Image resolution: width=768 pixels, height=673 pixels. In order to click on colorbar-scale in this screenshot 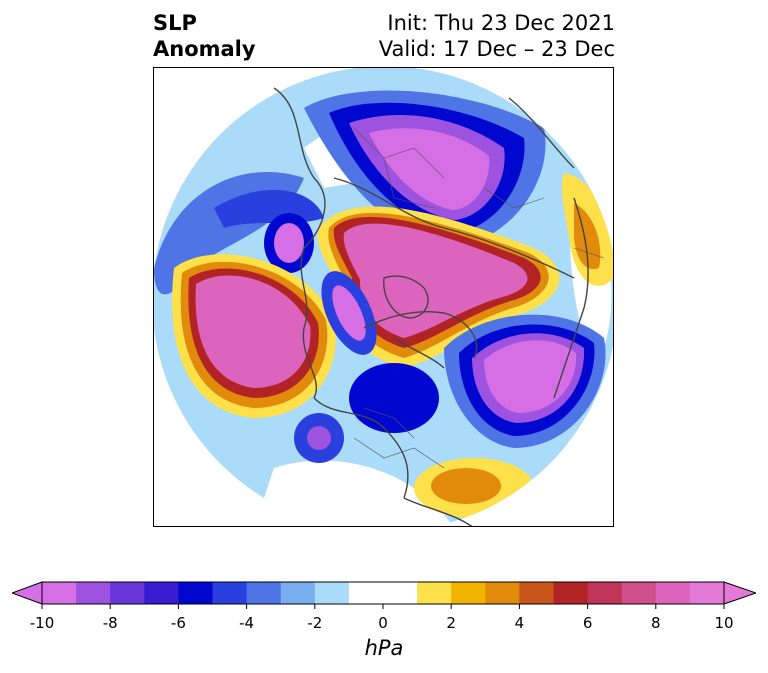, I will do `click(384, 595)`.